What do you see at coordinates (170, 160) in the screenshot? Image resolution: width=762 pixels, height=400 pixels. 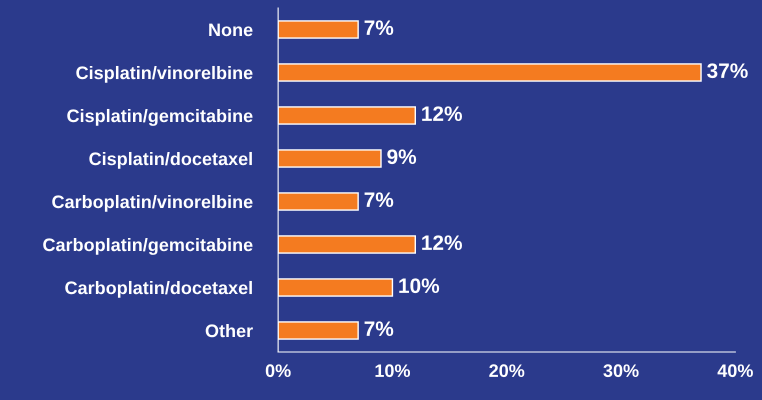 I see `y-tick-label: Cisplatin/docetaxel` at bounding box center [170, 160].